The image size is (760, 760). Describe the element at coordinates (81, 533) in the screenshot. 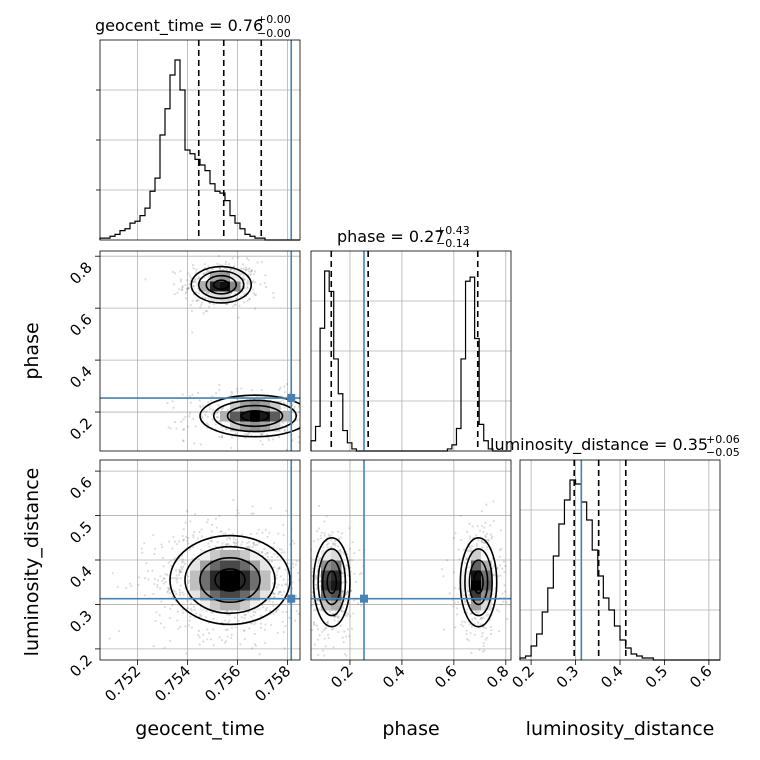

I see `y-tick-label: 0.5` at that location.